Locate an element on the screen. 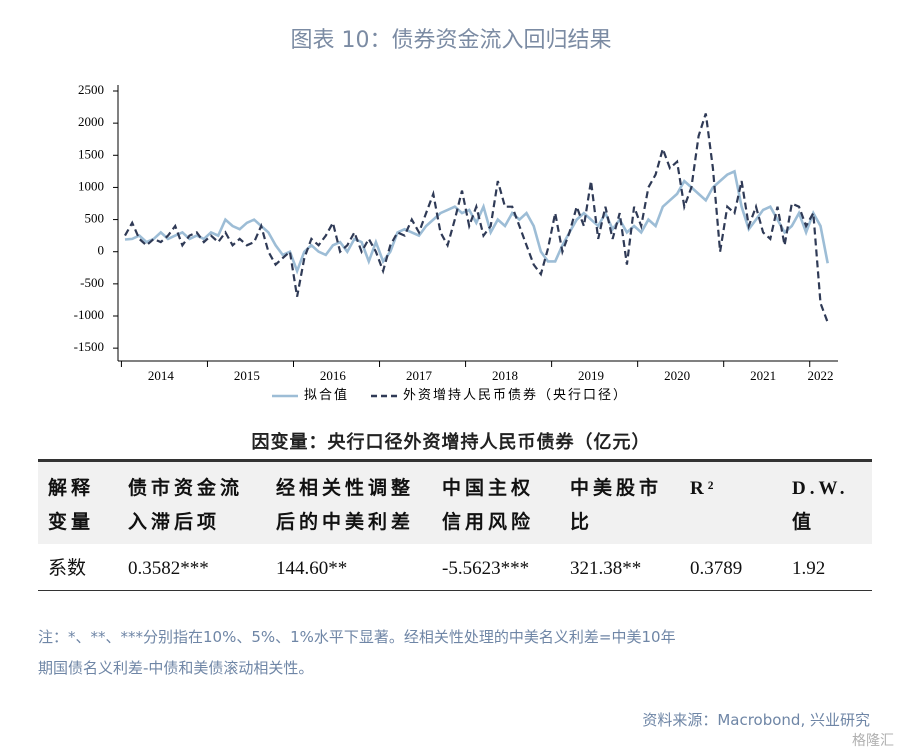 The image size is (902, 755). x-tick-label: 2015 is located at coordinates (247, 375).